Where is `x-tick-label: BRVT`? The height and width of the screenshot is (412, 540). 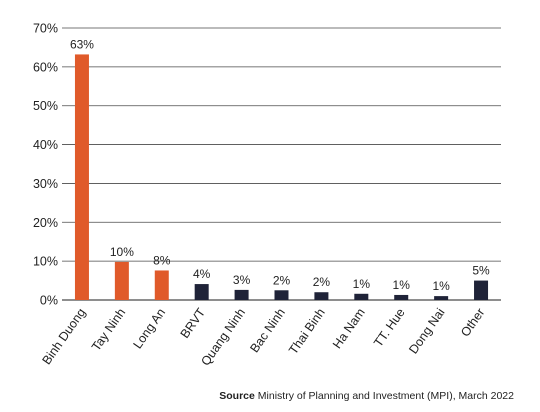 x-tick-label: BRVT is located at coordinates (193, 322).